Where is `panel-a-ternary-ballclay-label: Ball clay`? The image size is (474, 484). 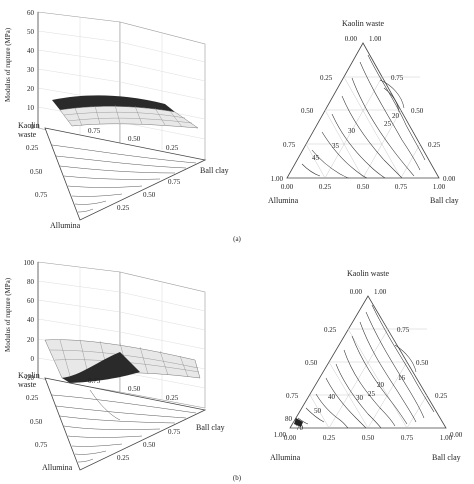 panel-a-ternary-ballclay-label: Ball clay is located at coordinates (444, 200).